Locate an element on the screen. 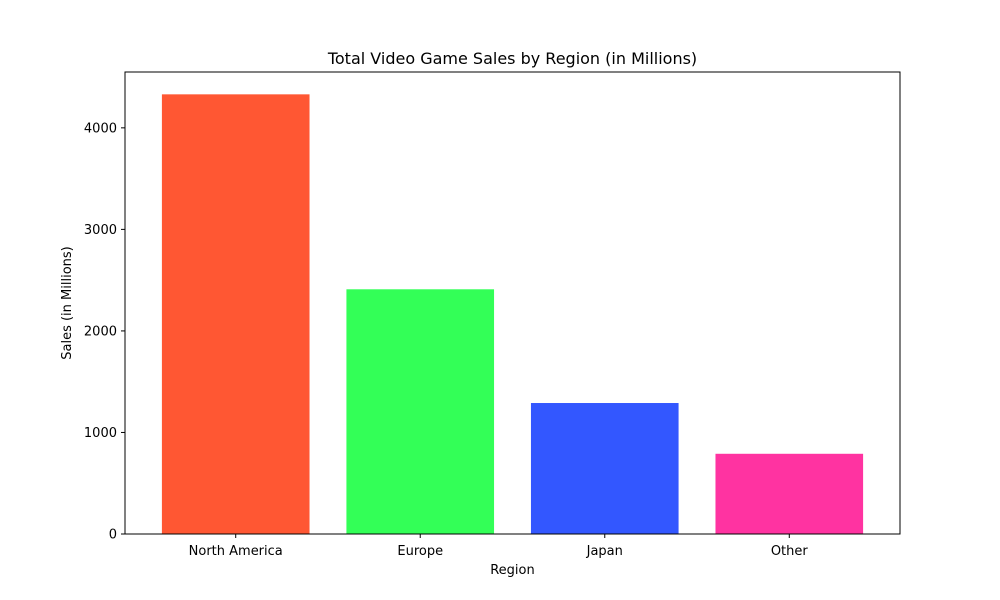  x-tick-label: North America is located at coordinates (236, 551).